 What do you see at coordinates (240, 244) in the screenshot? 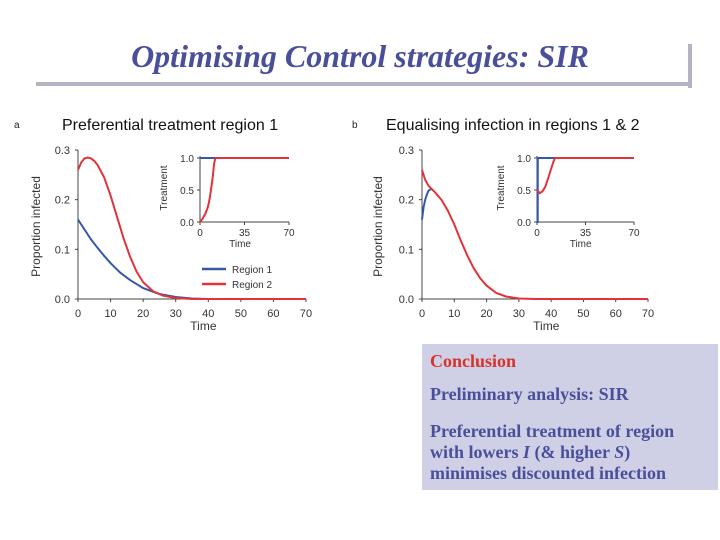
I see `chart-a-inset-xlabel: Time` at bounding box center [240, 244].